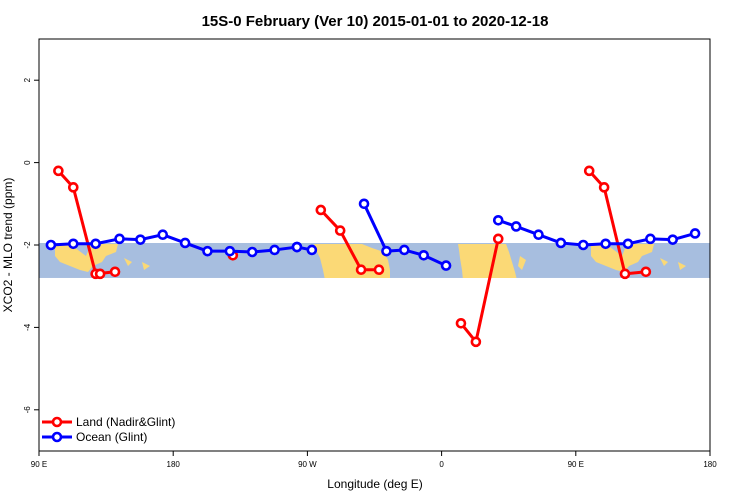 This screenshot has width=750, height=500. Describe the element at coordinates (57, 437) in the screenshot. I see `legend-marker-ocean` at that location.